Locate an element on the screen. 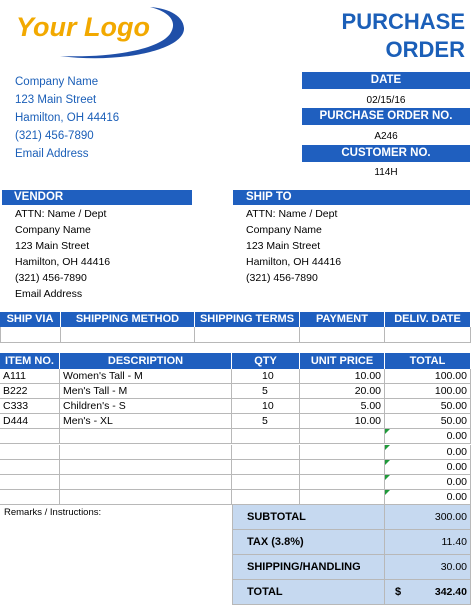  totals-value: 30.00 is located at coordinates (428, 567).